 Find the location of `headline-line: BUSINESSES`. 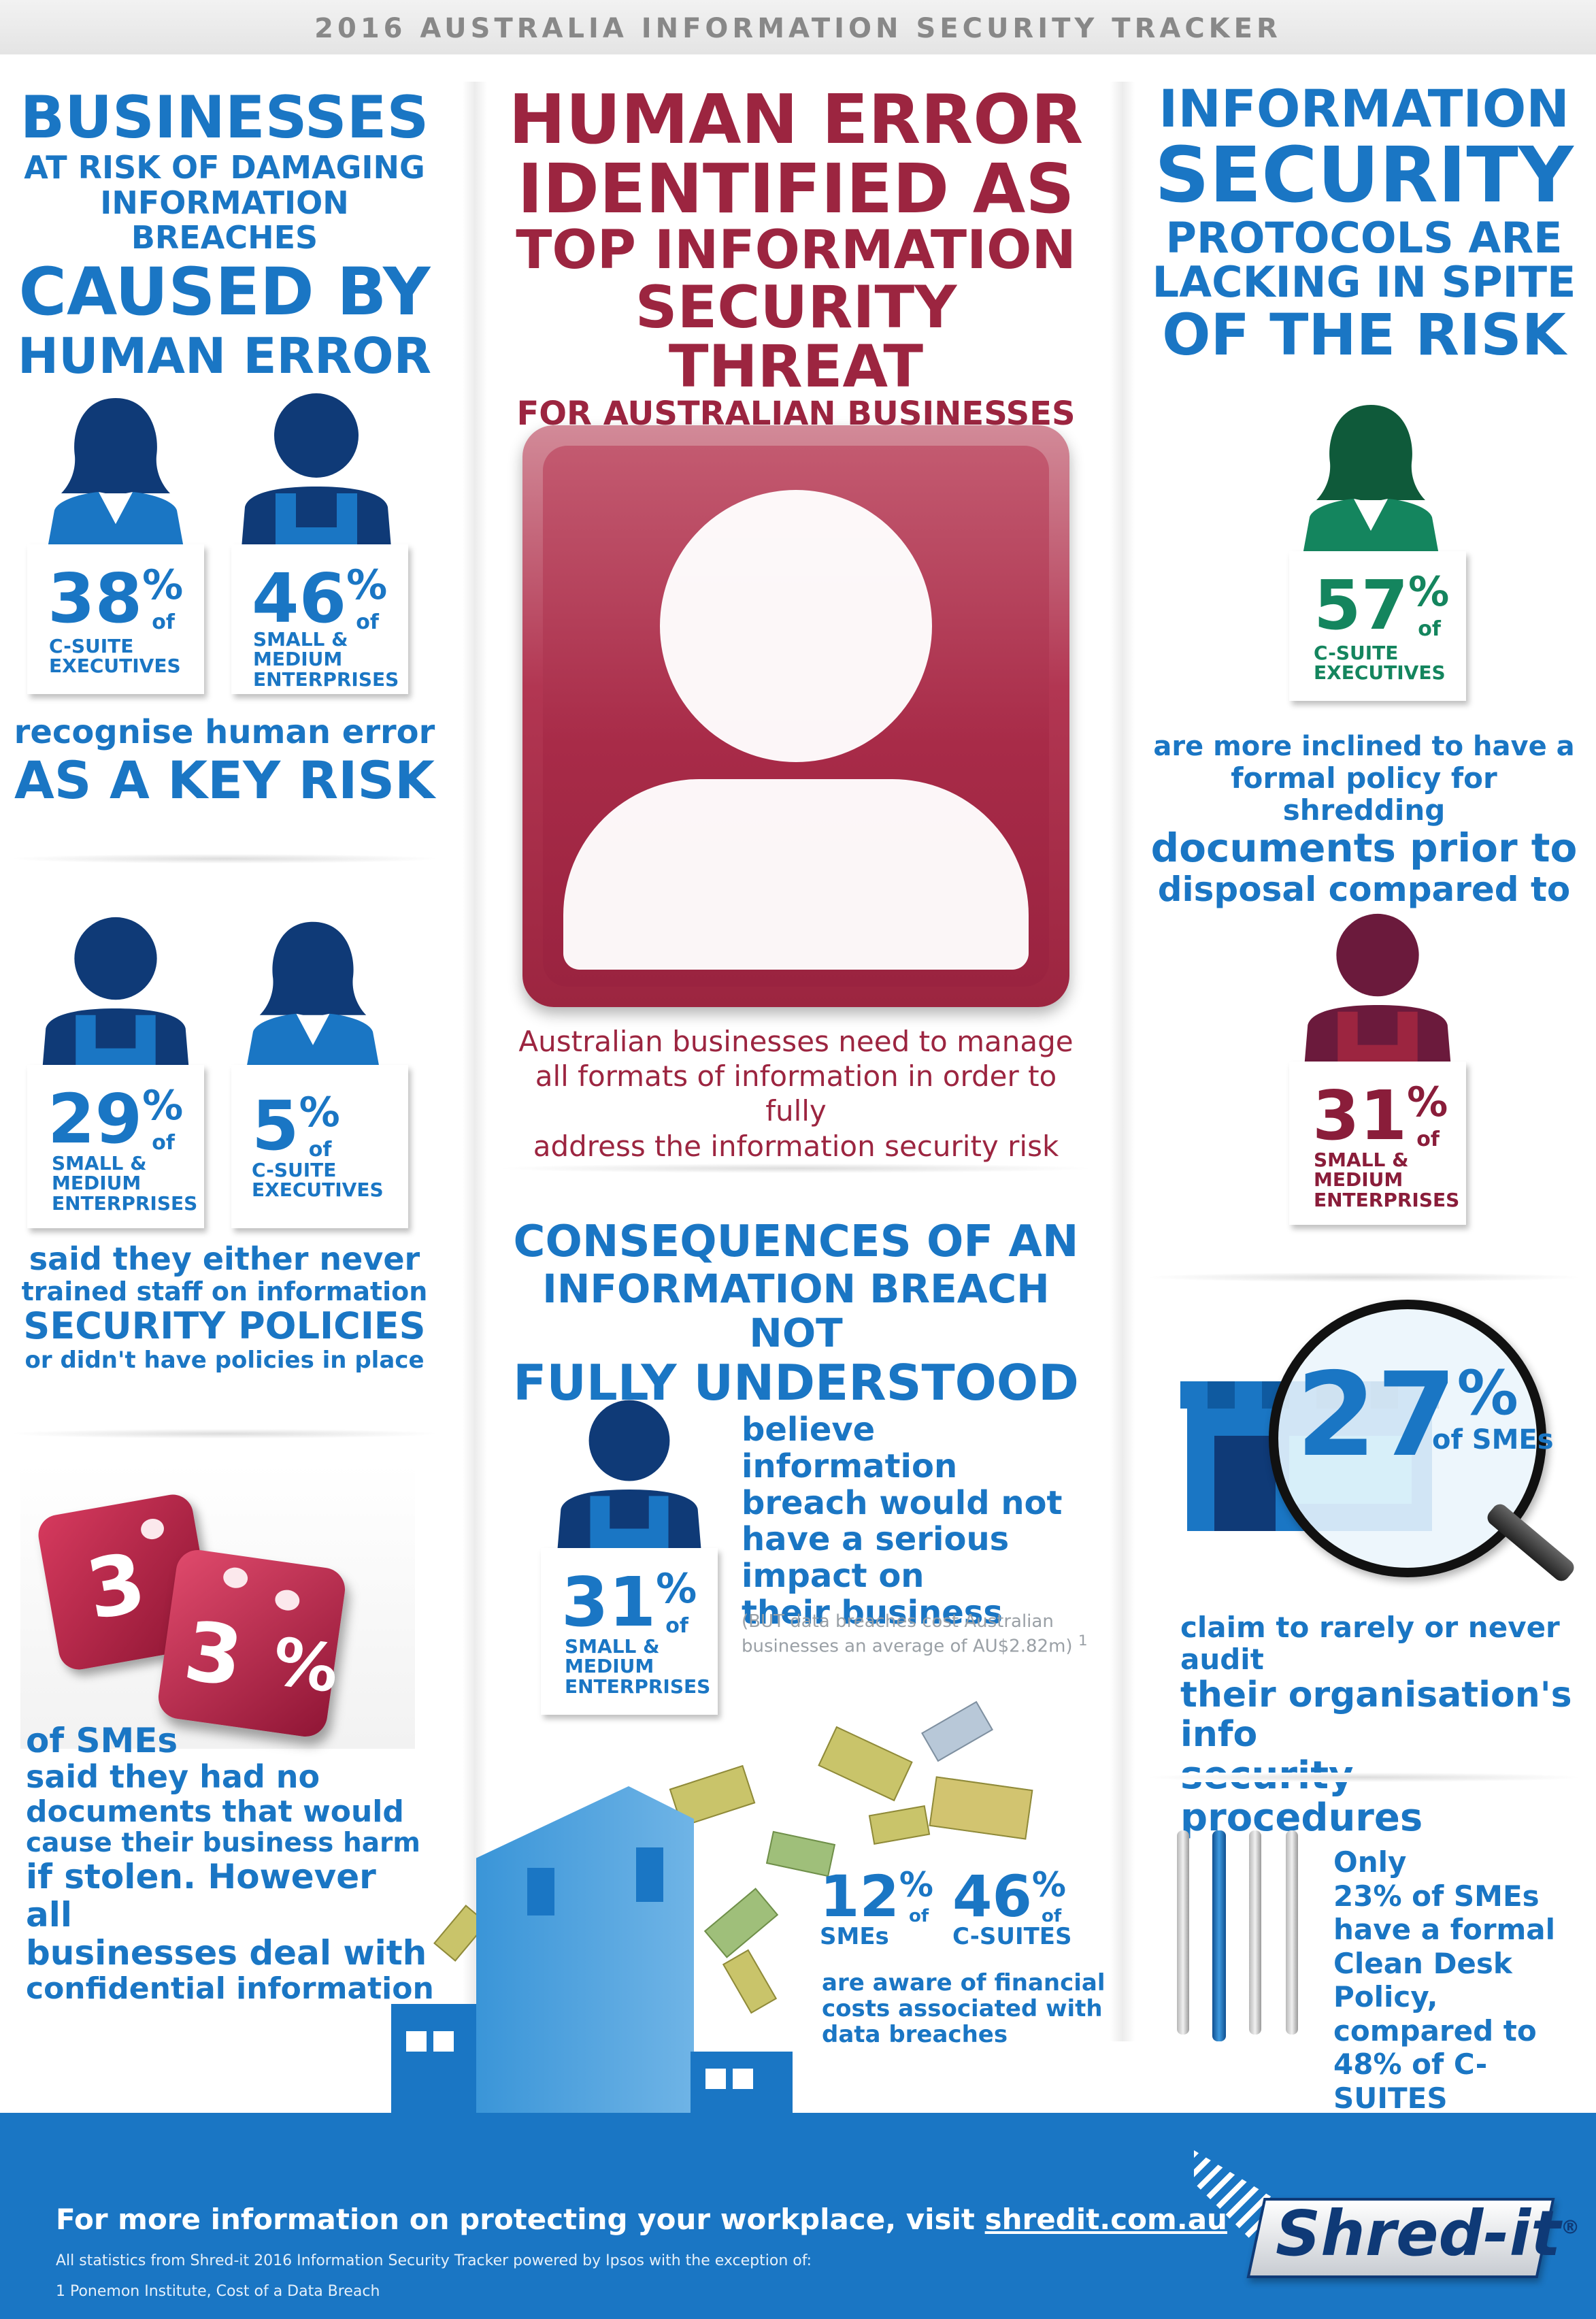

headline-line: BUSINESSES is located at coordinates (225, 118).